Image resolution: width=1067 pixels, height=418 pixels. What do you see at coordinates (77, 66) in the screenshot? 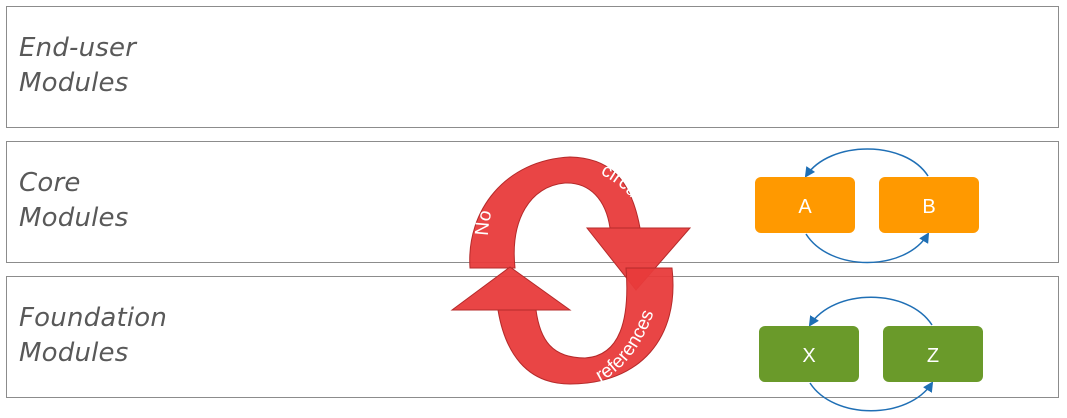
I see `layer-label: End-user Modules` at bounding box center [77, 66].